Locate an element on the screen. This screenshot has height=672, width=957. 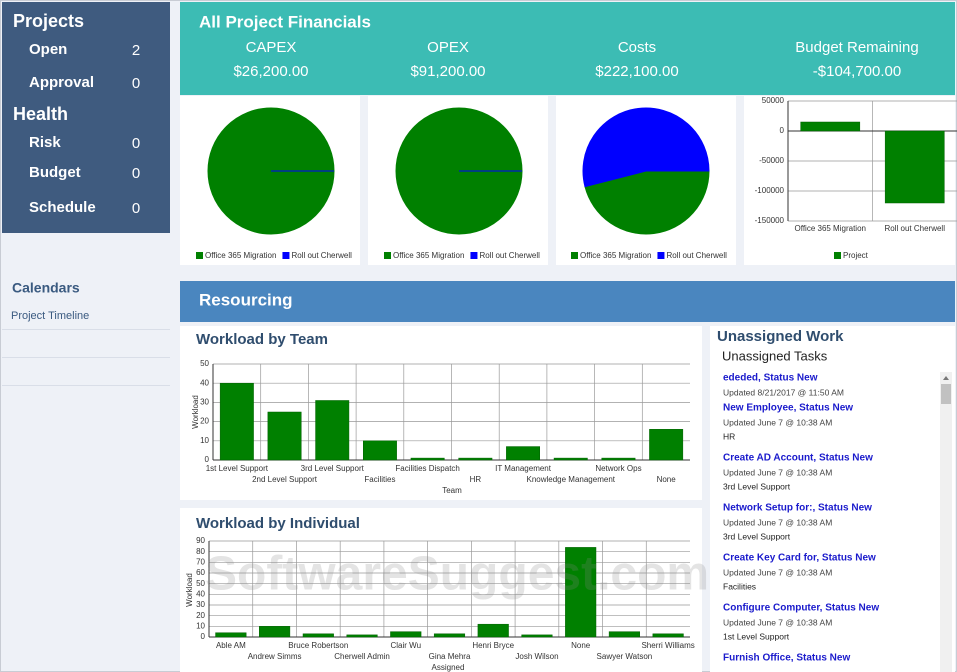
metric-label: CAPEX is located at coordinates (271, 47).